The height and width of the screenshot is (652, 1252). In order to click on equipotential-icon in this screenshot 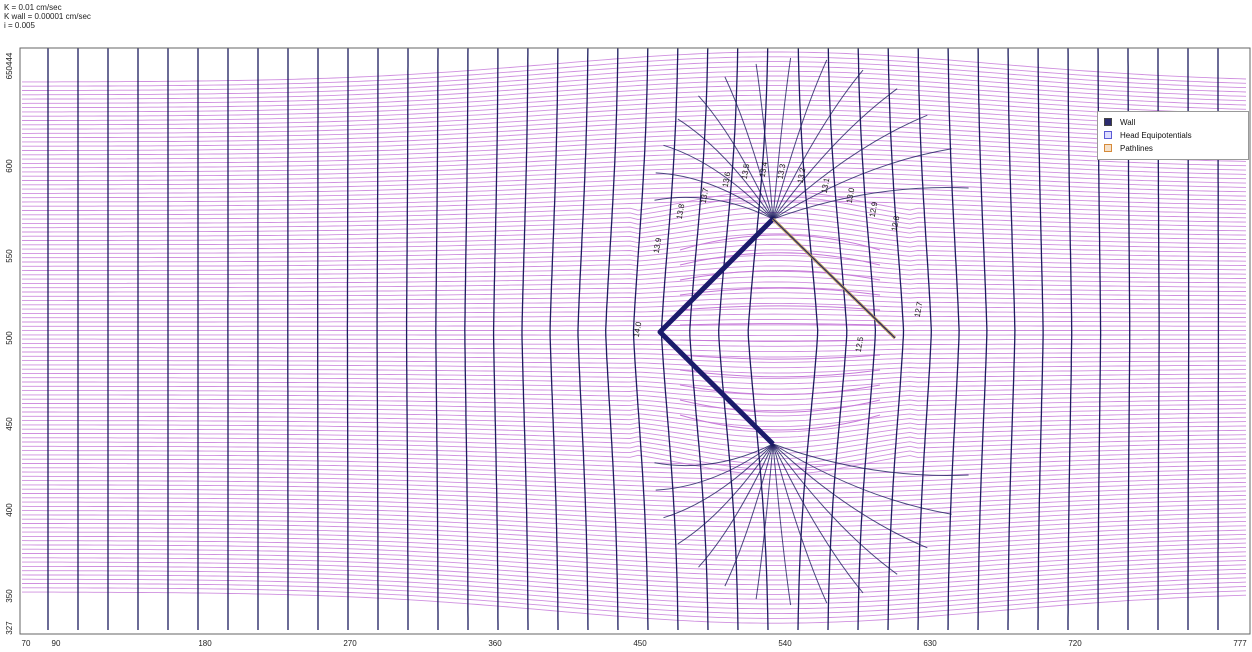, I will do `click(1108, 135)`.